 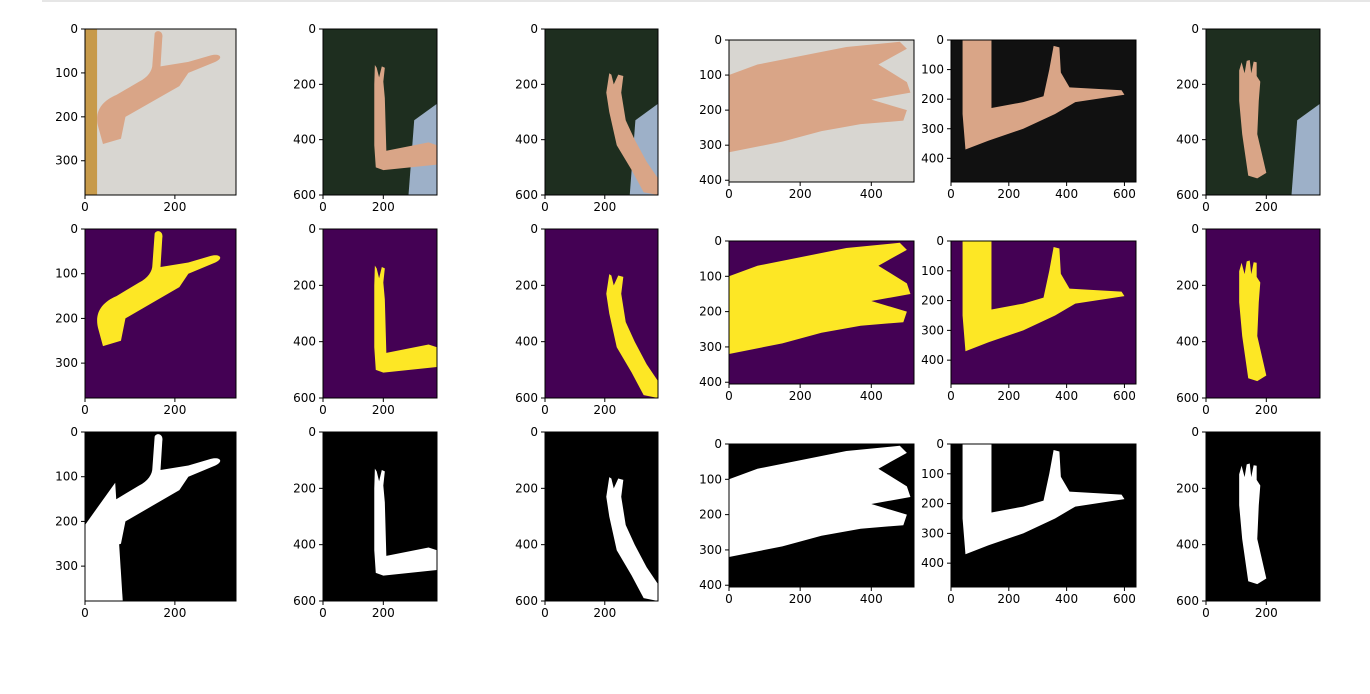 I want to click on photo-panel-1: 0 200 0 100 200 300, so click(x=146, y=118).